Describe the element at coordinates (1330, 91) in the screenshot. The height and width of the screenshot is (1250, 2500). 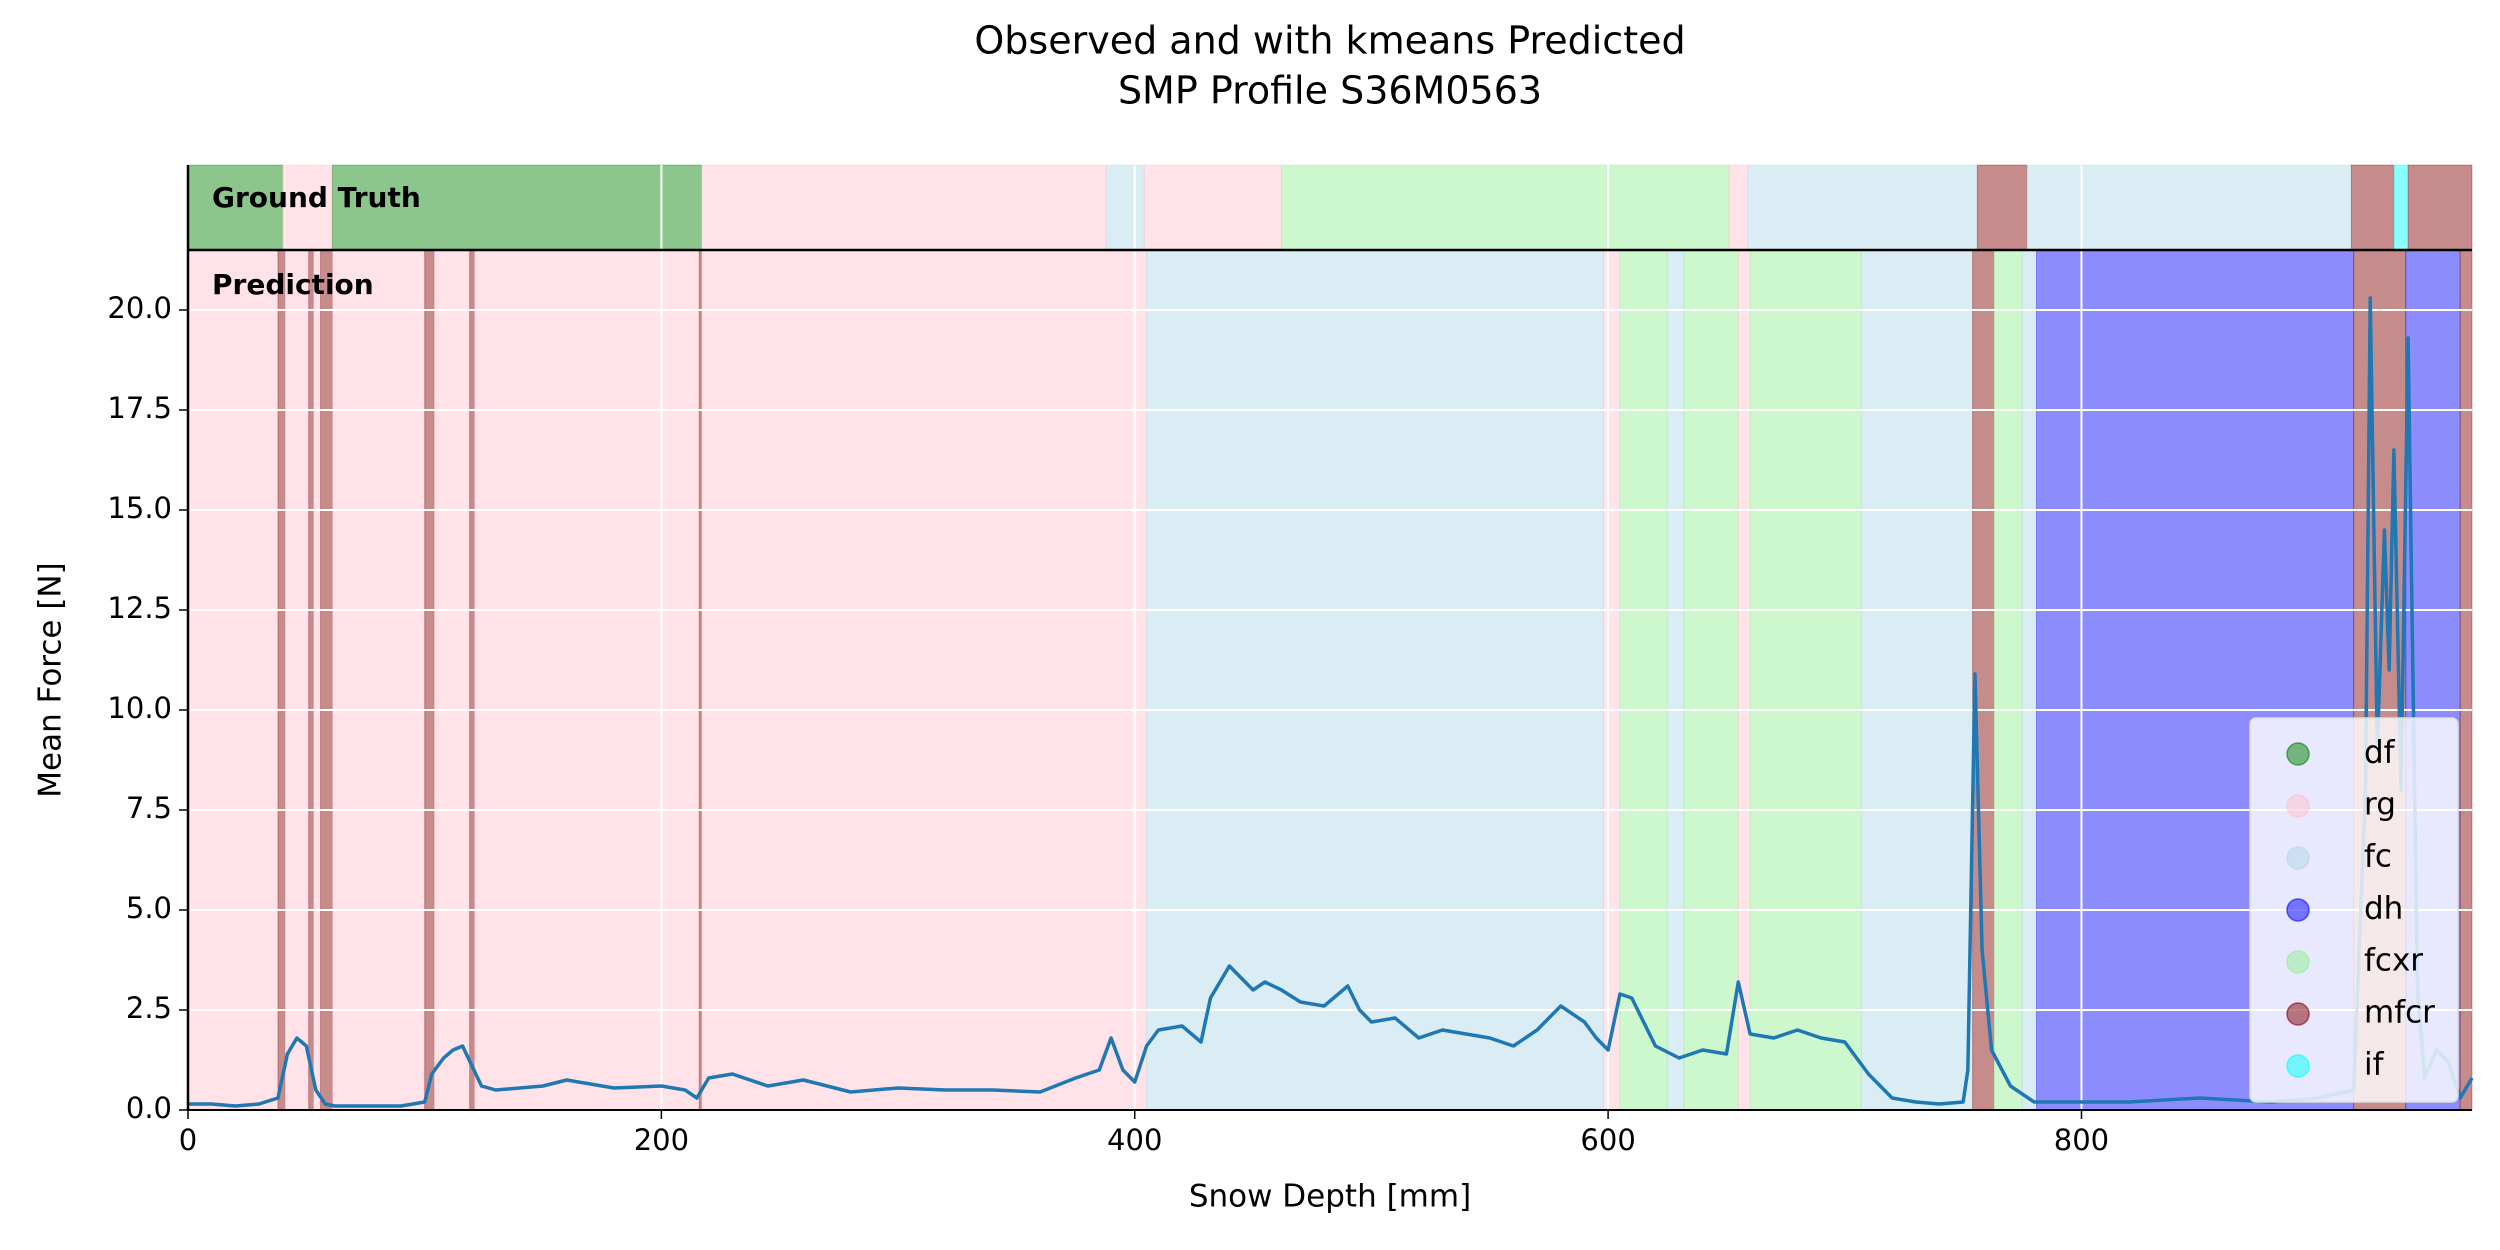
I see `chart-subtitle: SMP Profile S36M0563` at that location.